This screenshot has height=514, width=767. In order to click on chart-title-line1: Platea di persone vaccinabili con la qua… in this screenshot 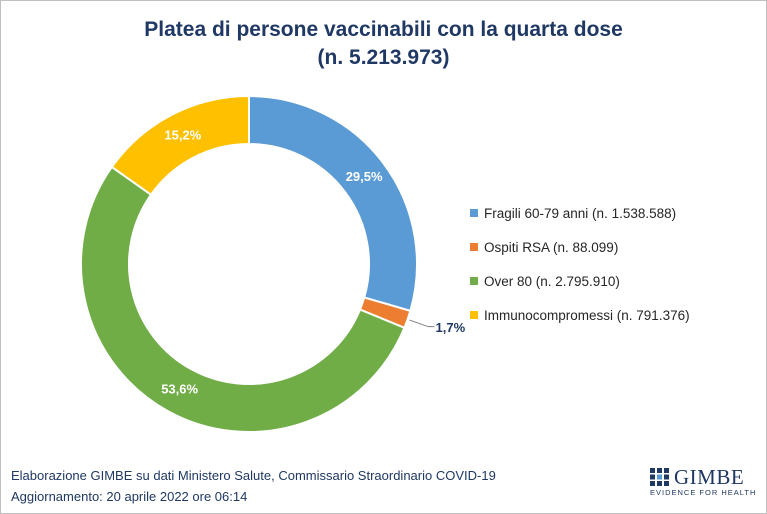, I will do `click(383, 29)`.